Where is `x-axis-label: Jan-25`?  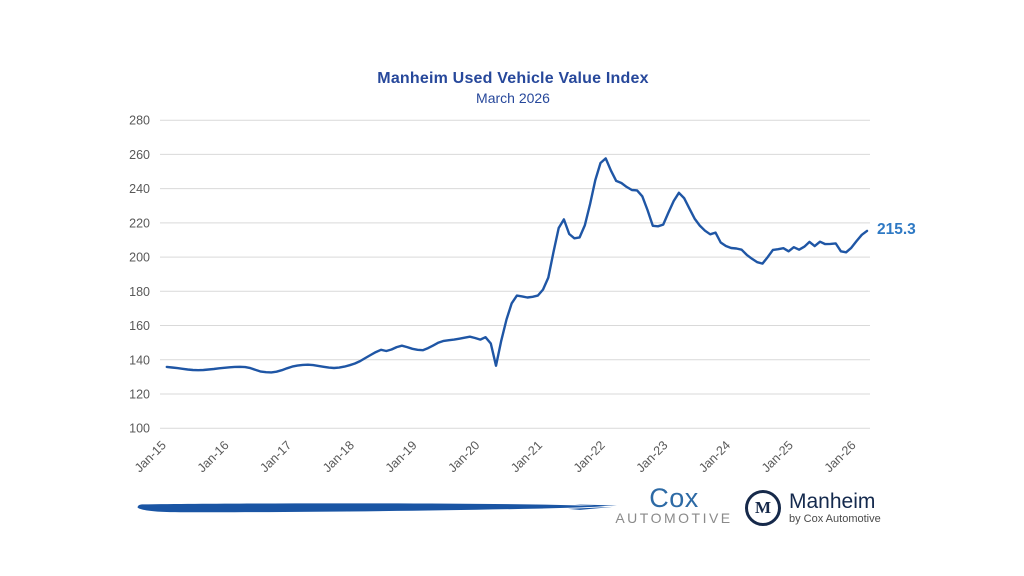
x-axis-label: Jan-25 is located at coordinates (777, 456).